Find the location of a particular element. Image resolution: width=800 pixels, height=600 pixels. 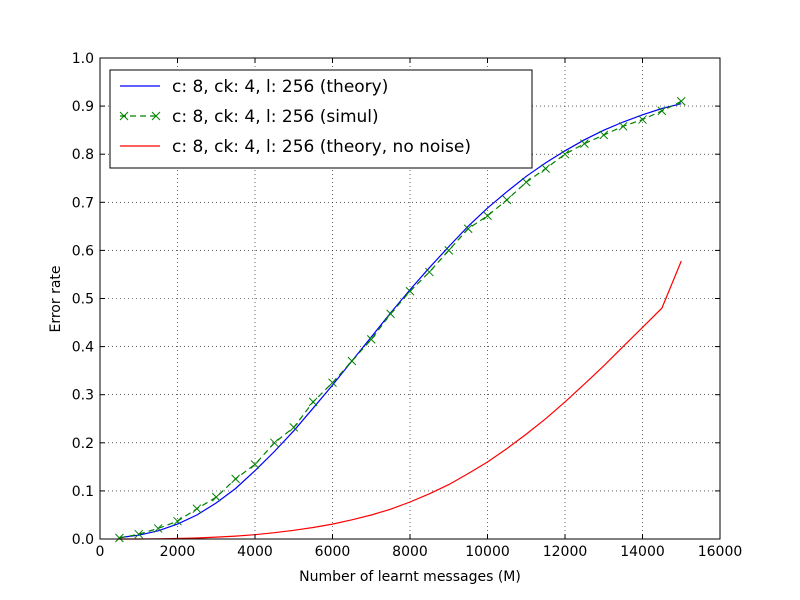

x-tick-label: 10000 is located at coordinates (487, 552).